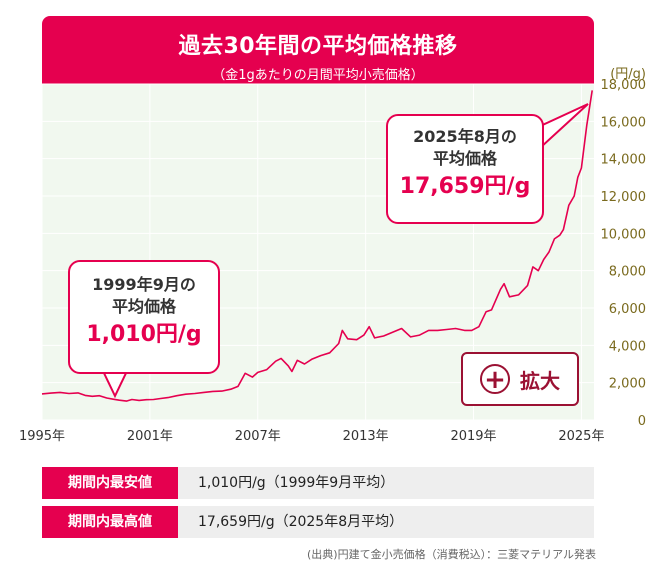 The image size is (666, 574). I want to click on zoom-button: + 拡大, so click(520, 379).